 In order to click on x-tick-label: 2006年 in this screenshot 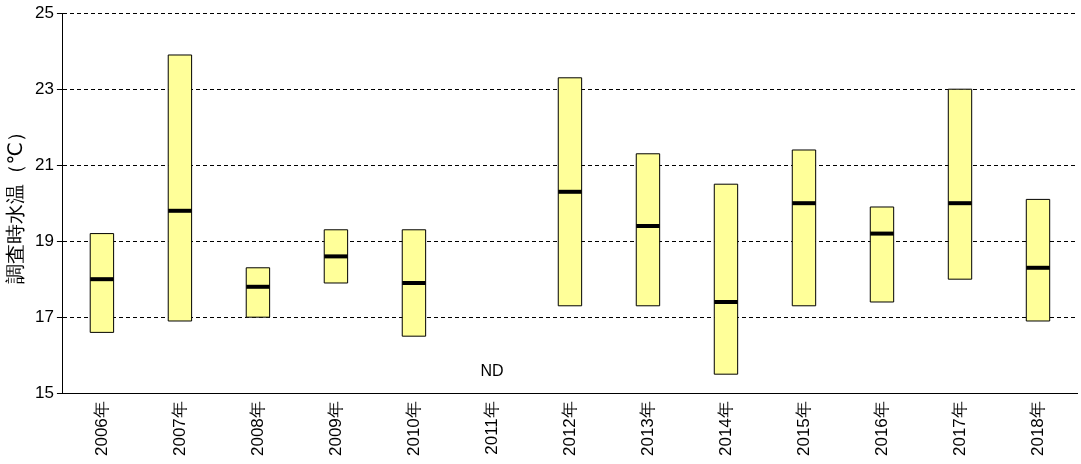, I will do `click(101, 429)`.